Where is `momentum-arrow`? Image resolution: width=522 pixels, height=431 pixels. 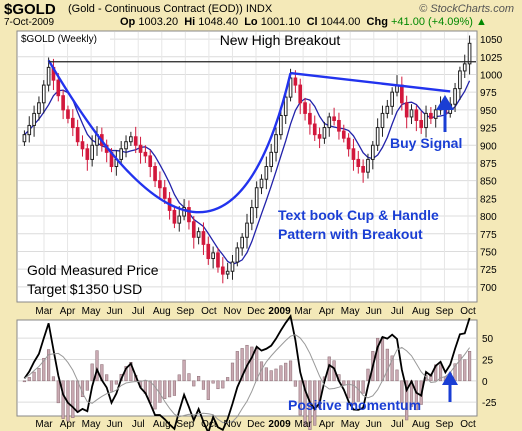 momentum-arrow is located at coordinates (450, 386).